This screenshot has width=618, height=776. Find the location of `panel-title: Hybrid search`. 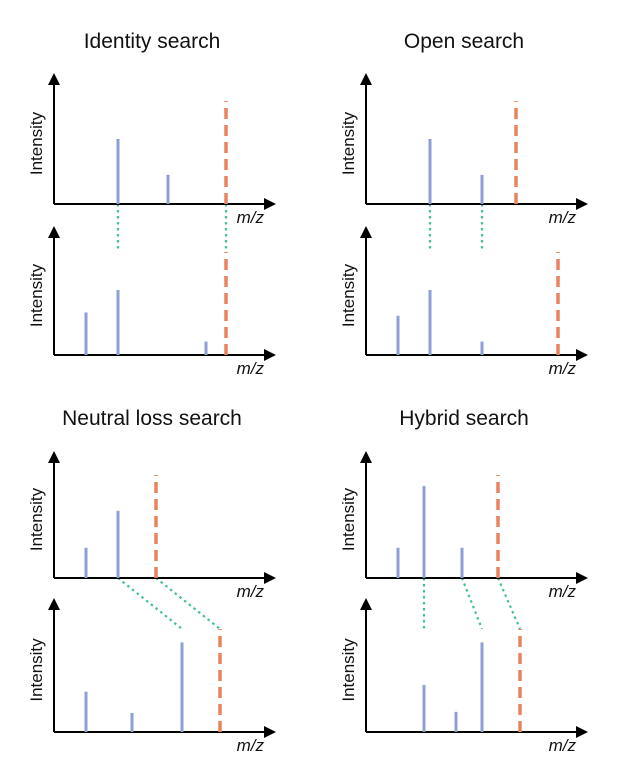

panel-title: Hybrid search is located at coordinates (464, 418).